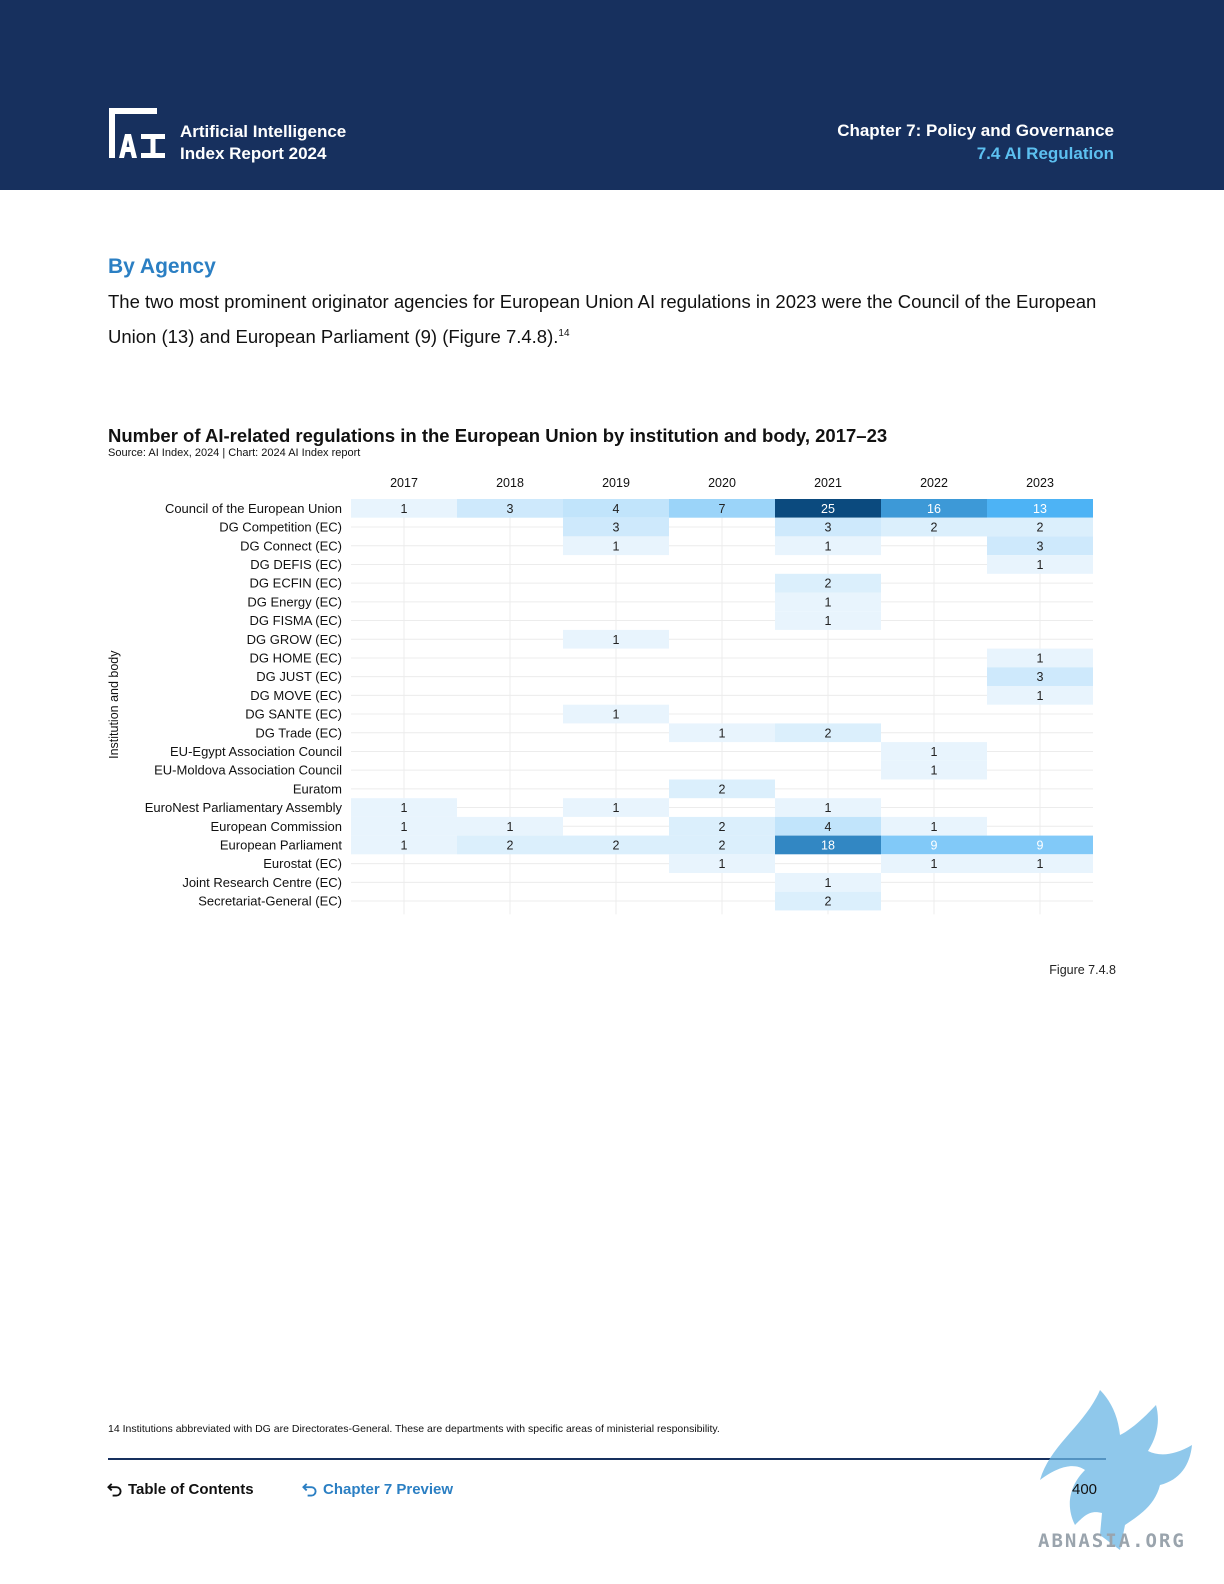 The width and height of the screenshot is (1224, 1584). Describe the element at coordinates (828, 845) in the screenshot. I see `cell-value-label: 18` at that location.